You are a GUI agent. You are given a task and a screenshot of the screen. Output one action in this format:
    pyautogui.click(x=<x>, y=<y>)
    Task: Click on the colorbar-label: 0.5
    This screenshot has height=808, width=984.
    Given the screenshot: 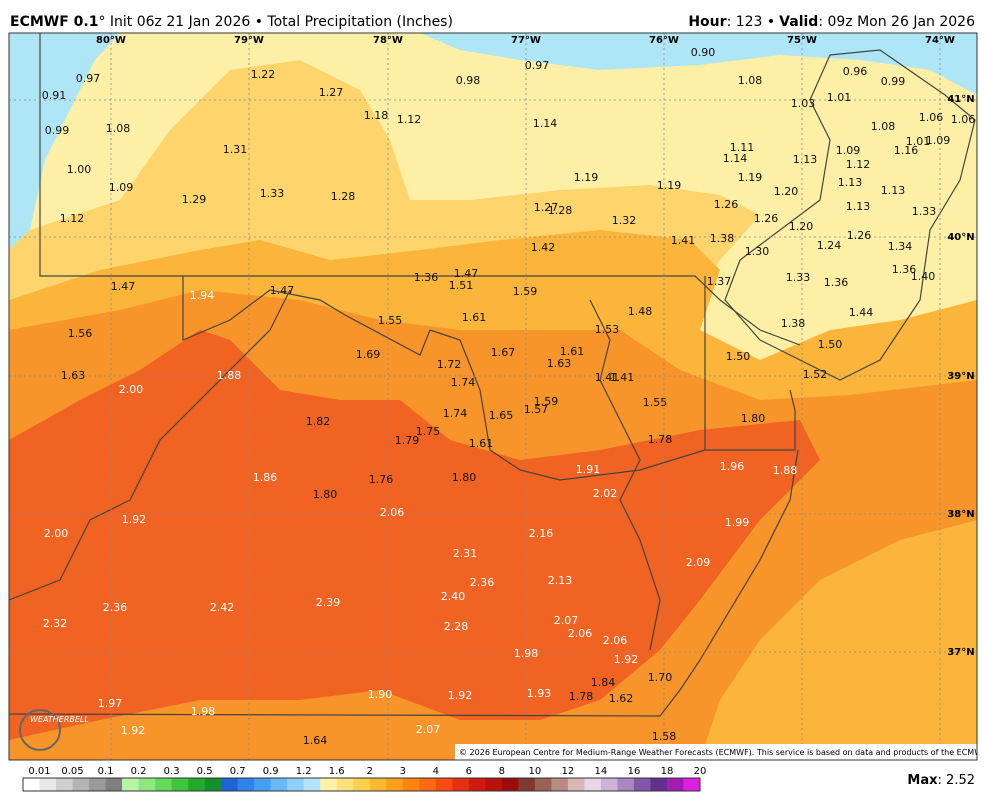 What is the action you would take?
    pyautogui.click(x=205, y=771)
    